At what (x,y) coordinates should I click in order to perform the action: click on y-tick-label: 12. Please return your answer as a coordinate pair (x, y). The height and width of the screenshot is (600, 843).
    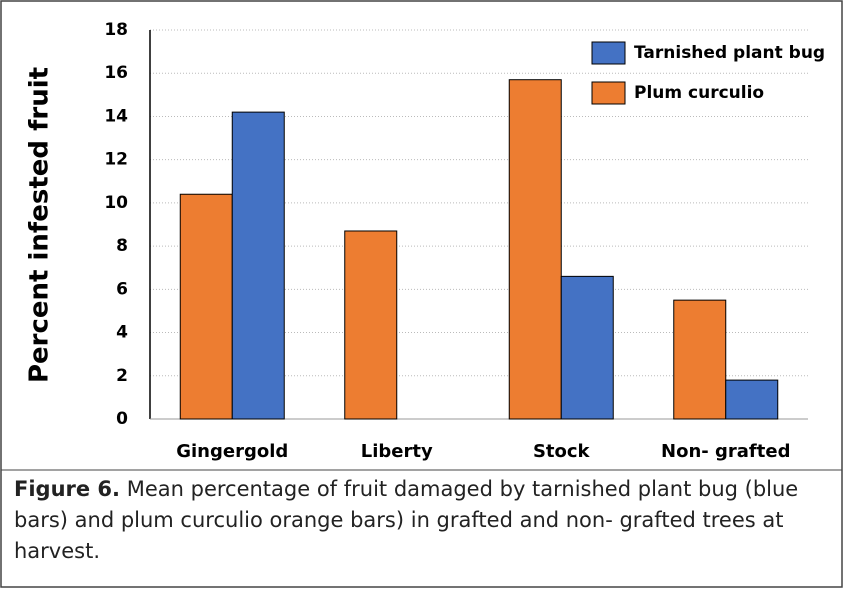
    Looking at the image, I should click on (116, 160).